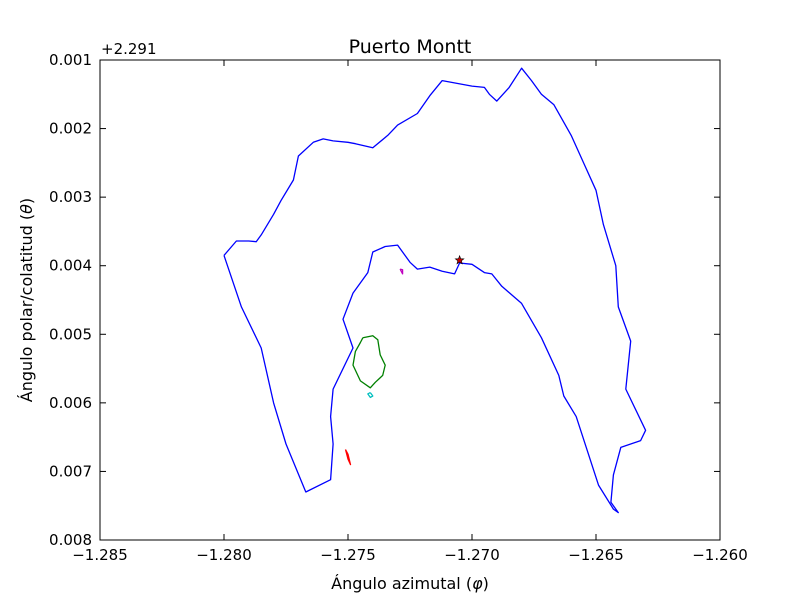  I want to click on chart-title: Puerto Montt, so click(410, 47).